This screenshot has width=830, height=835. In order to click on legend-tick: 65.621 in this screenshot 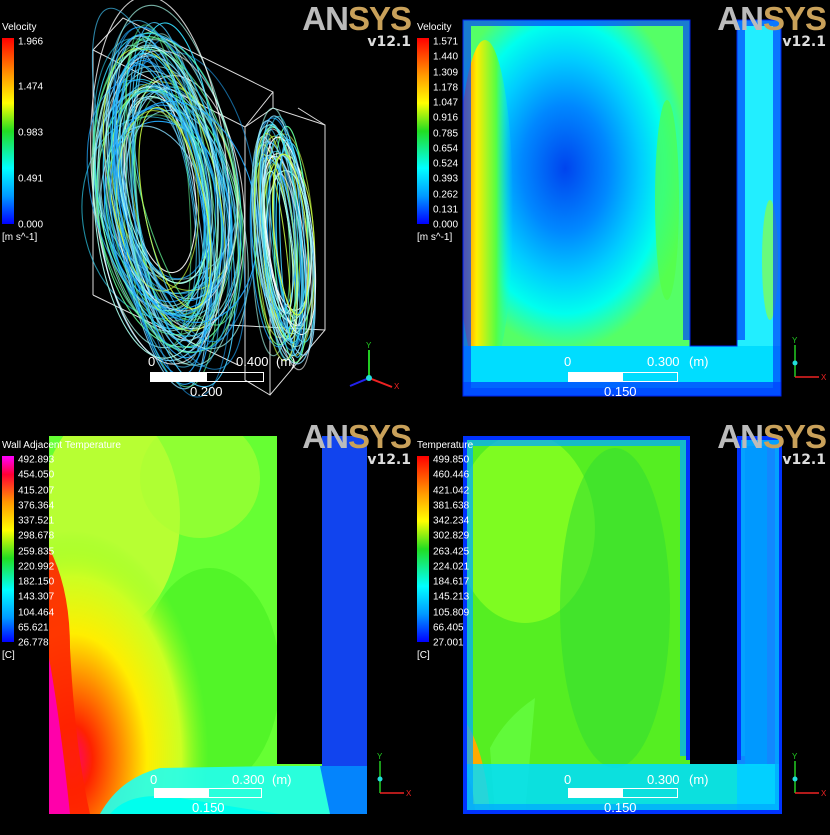, I will do `click(33, 628)`.